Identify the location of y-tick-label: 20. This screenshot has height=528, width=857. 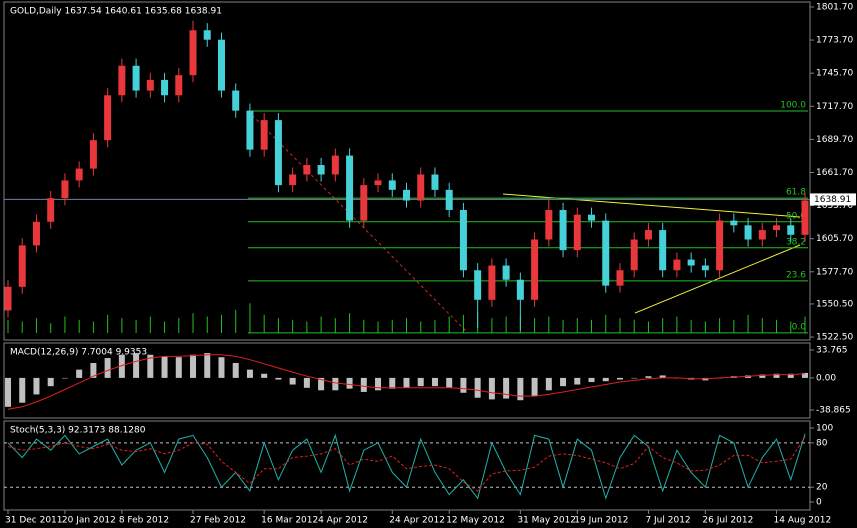
(822, 488).